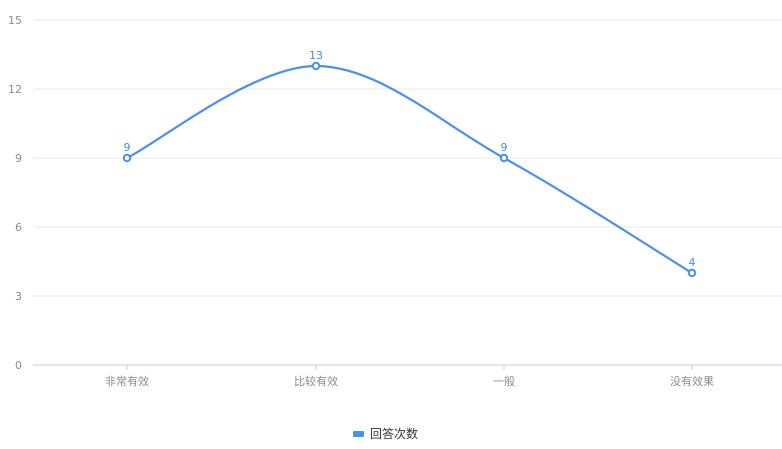 This screenshot has width=782, height=449. Describe the element at coordinates (18, 227) in the screenshot. I see `y-tick-label: 6` at that location.